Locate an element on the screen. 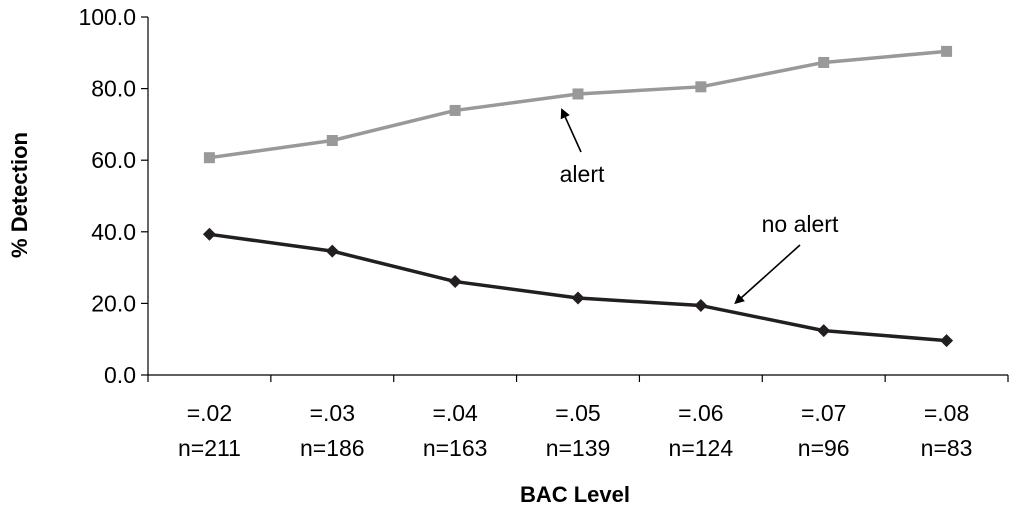 The height and width of the screenshot is (510, 1020). x-tick-label-n: n=124 is located at coordinates (701, 448).